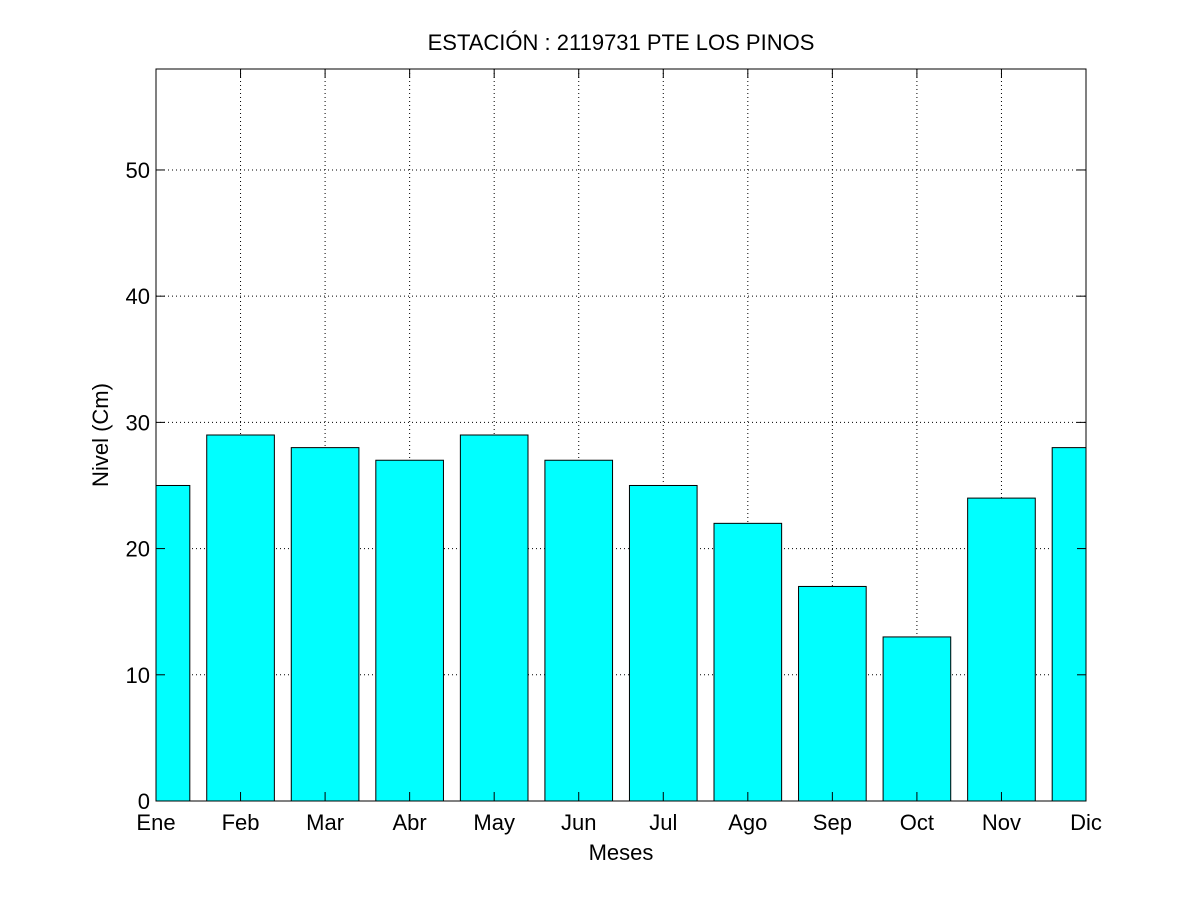 The width and height of the screenshot is (1200, 900). I want to click on x-tick-label: Nov, so click(1001, 822).